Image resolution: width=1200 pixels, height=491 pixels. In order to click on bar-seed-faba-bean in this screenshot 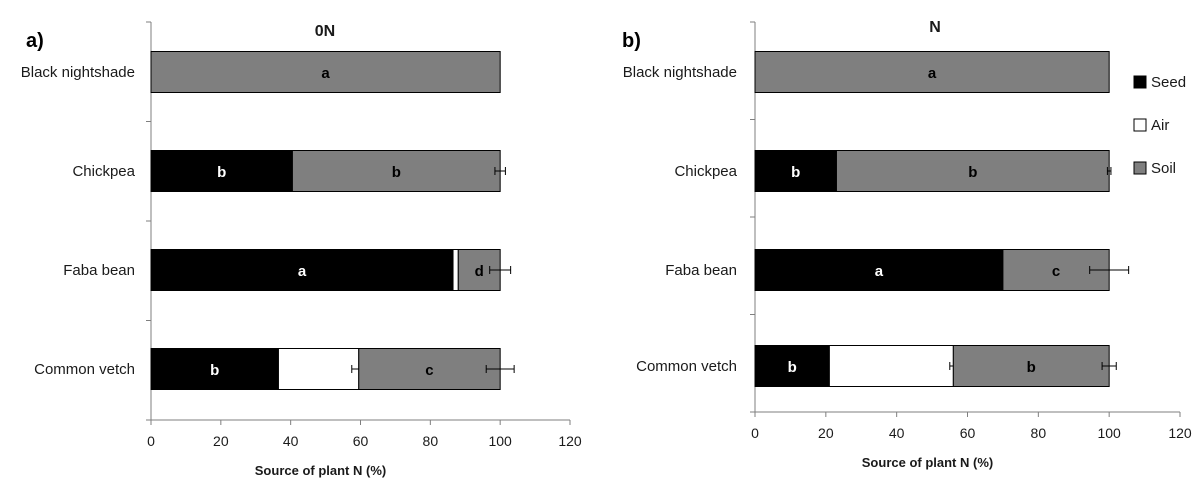, I will do `click(879, 270)`.